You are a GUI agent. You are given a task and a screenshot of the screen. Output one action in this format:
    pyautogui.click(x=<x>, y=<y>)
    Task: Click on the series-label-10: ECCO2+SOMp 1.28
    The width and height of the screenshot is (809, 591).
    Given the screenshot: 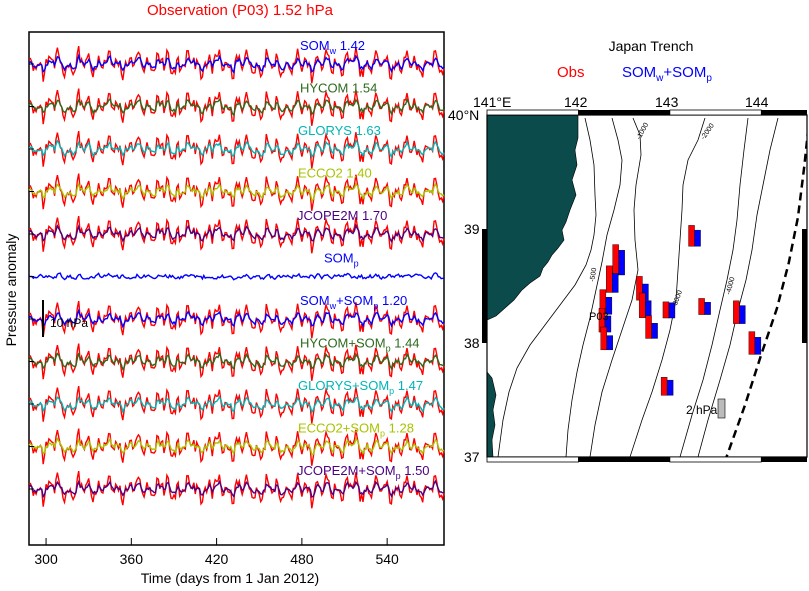 What is the action you would take?
    pyautogui.click(x=356, y=430)
    